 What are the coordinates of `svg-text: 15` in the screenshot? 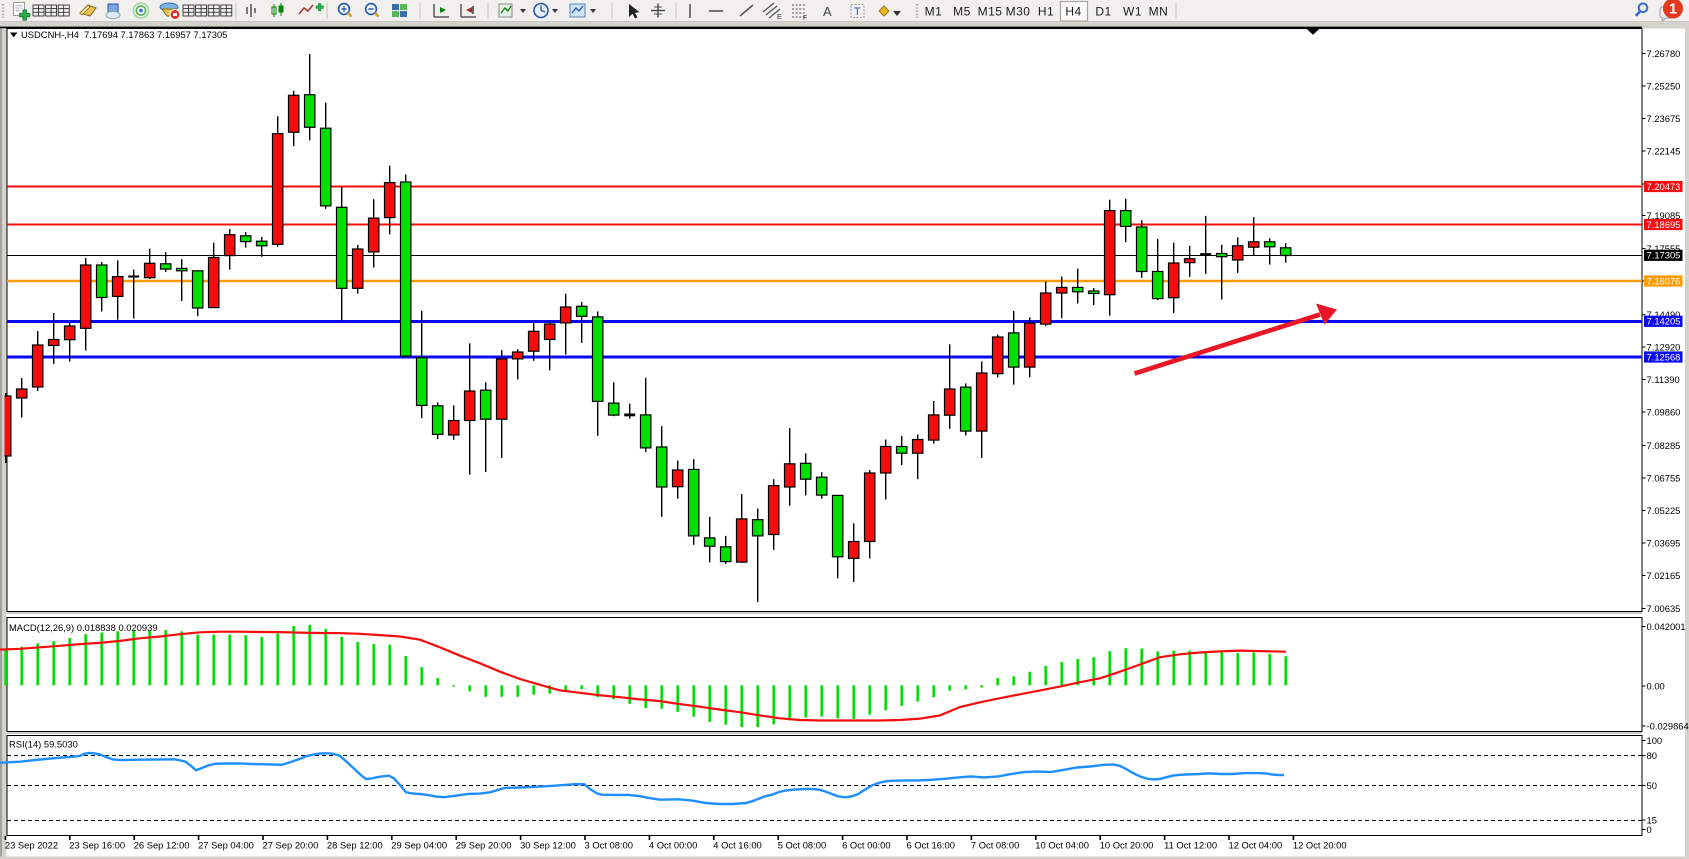 It's located at (1652, 819).